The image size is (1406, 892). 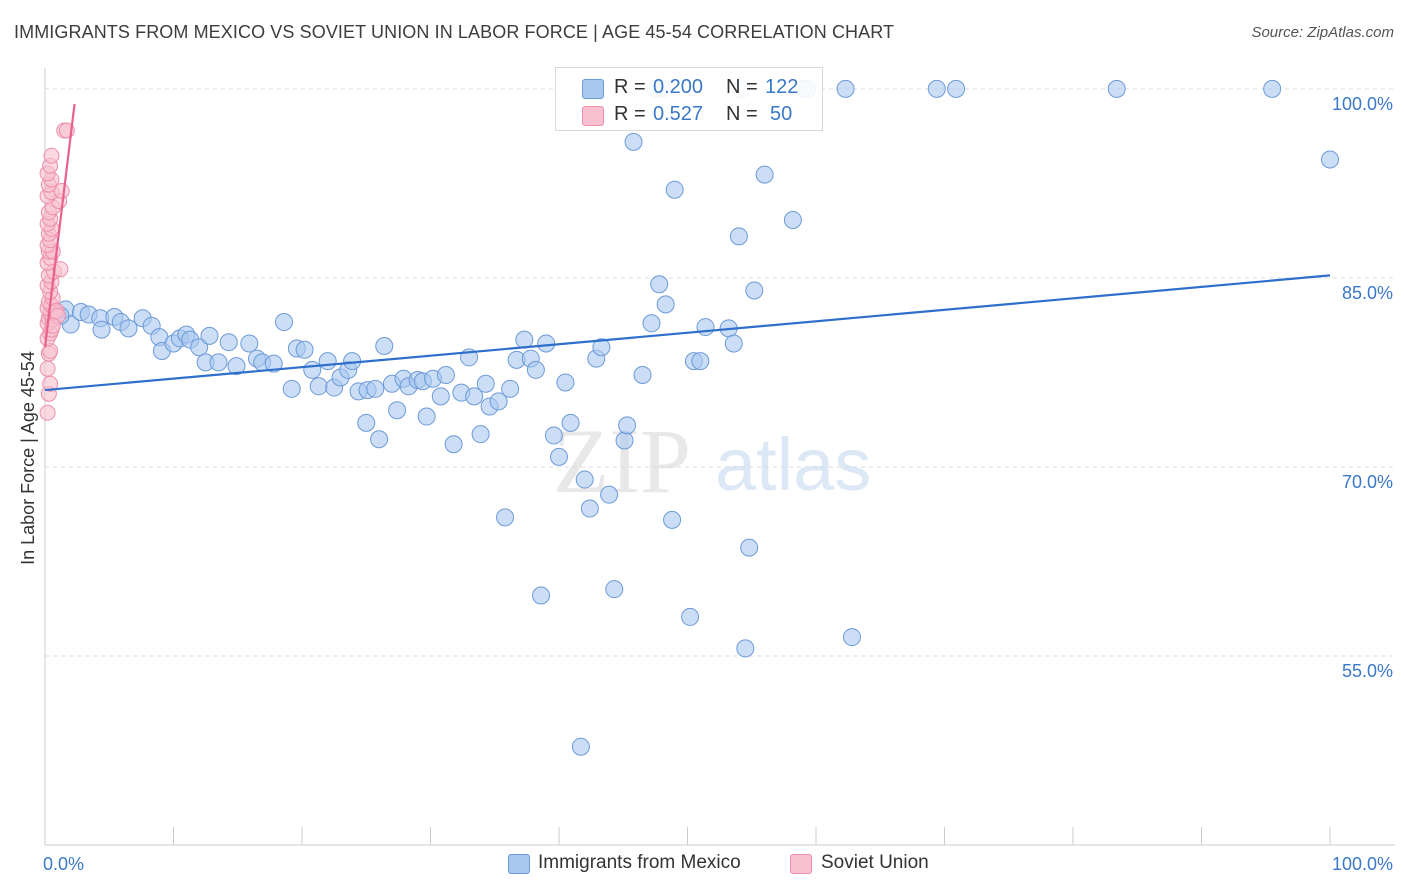 I want to click on series-soviet, so click(x=57, y=271).